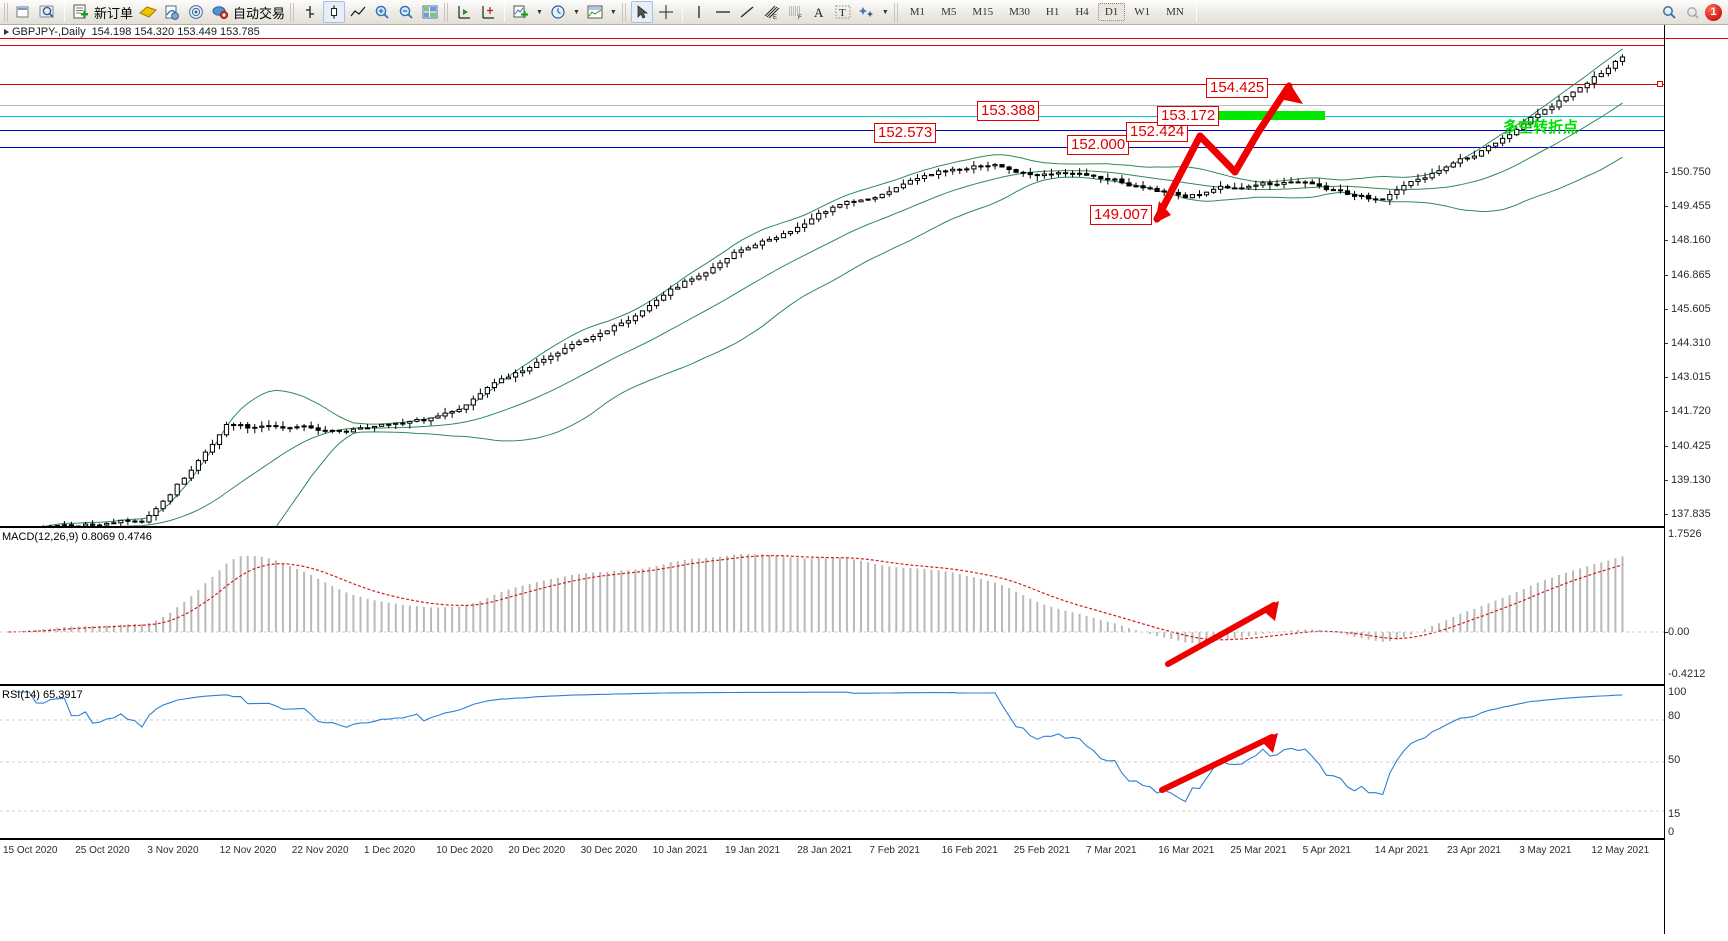 This screenshot has width=1728, height=941. What do you see at coordinates (382, 12) in the screenshot?
I see `zoom-in-icon` at bounding box center [382, 12].